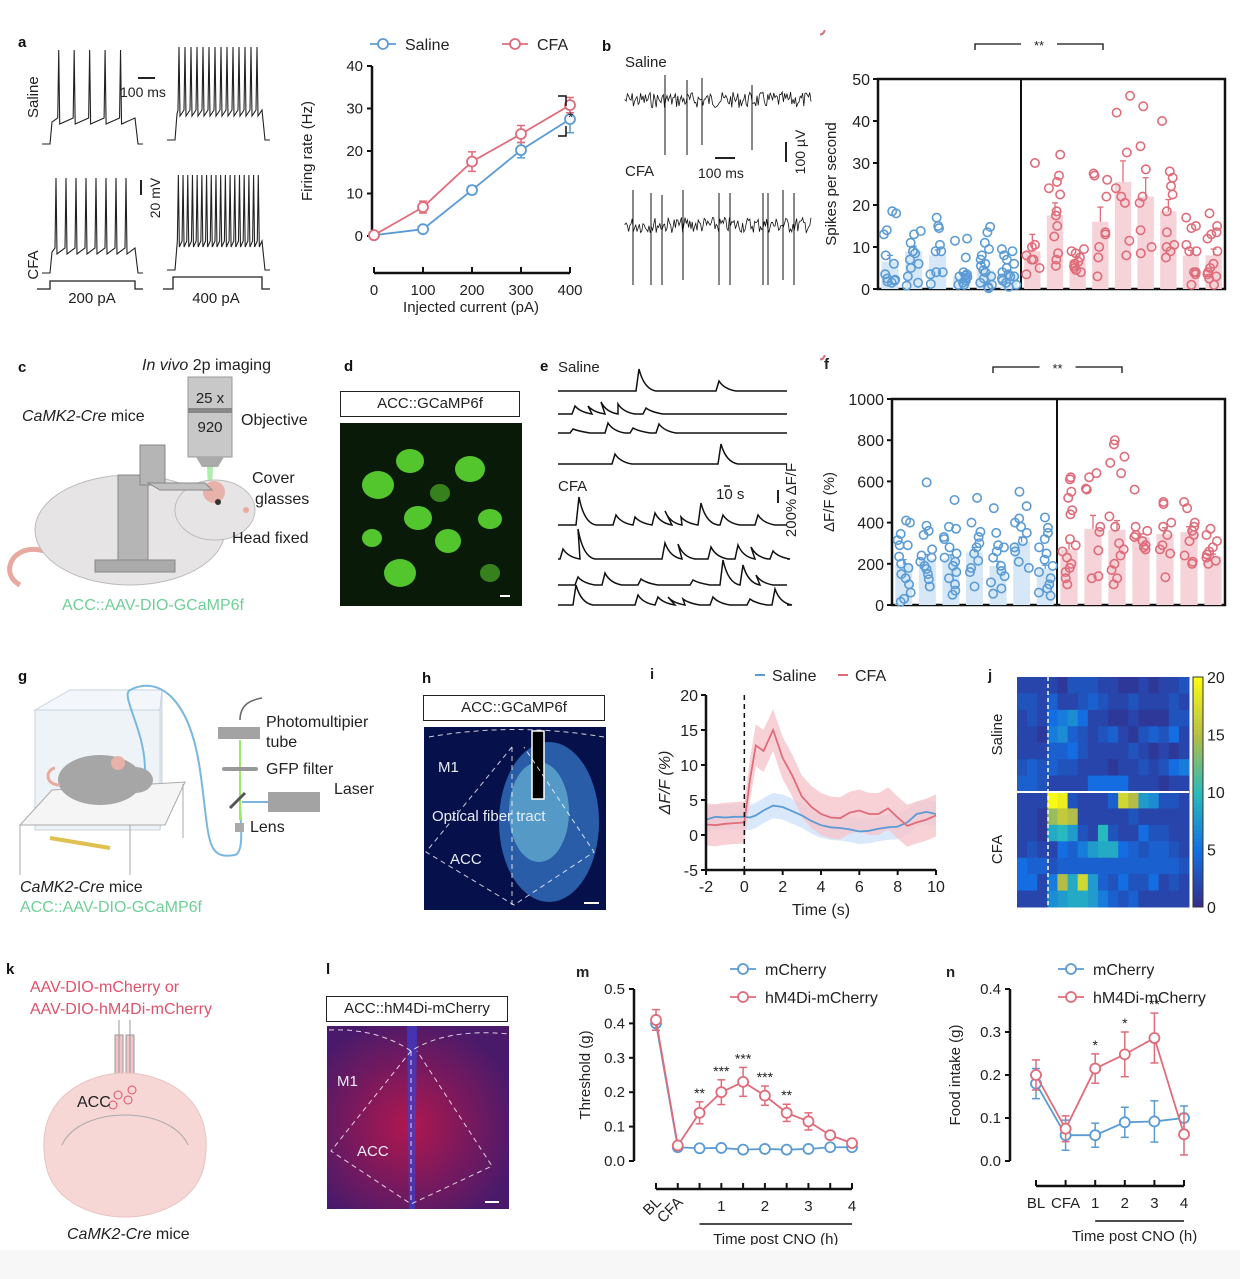 The height and width of the screenshot is (1279, 1240). Describe the element at coordinates (33, 264) in the screenshot. I see `row-label-cfa: CFA` at that location.